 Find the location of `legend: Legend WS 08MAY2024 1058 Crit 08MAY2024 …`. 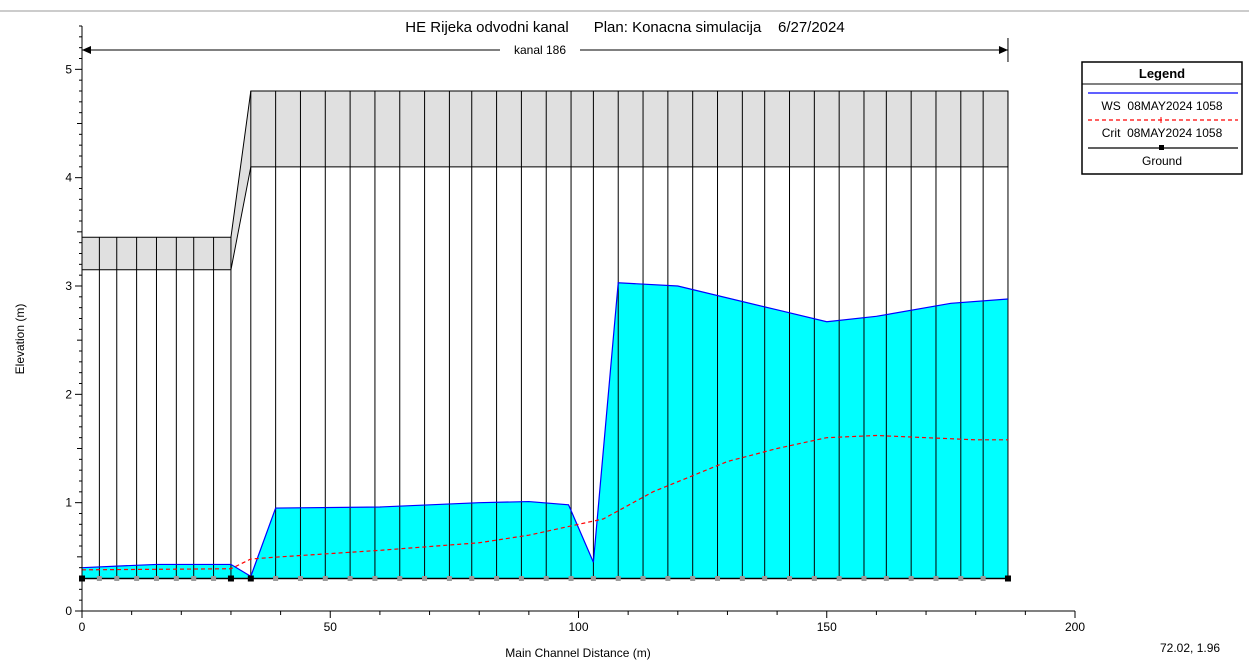

legend: Legend WS 08MAY2024 1058 Crit 08MAY2024 … is located at coordinates (1162, 118).